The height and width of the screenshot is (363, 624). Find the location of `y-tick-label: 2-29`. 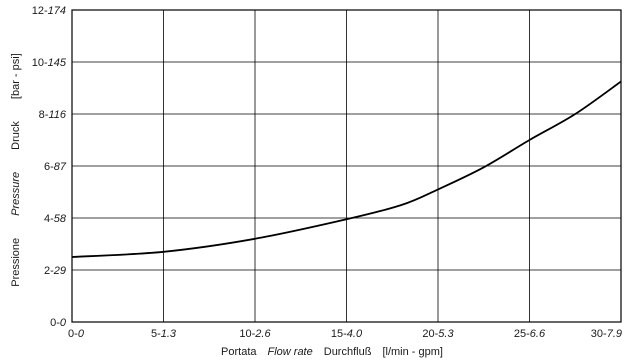

y-tick-label: 2-29 is located at coordinates (55, 271).